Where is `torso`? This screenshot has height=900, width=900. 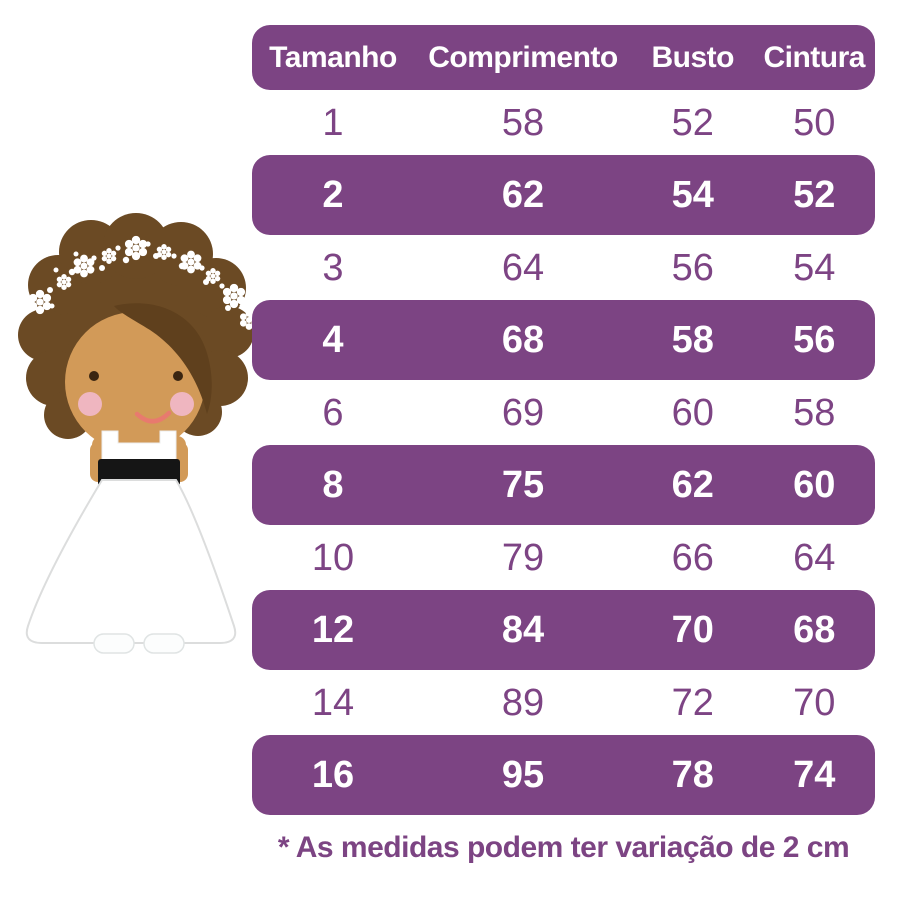 torso is located at coordinates (139, 458).